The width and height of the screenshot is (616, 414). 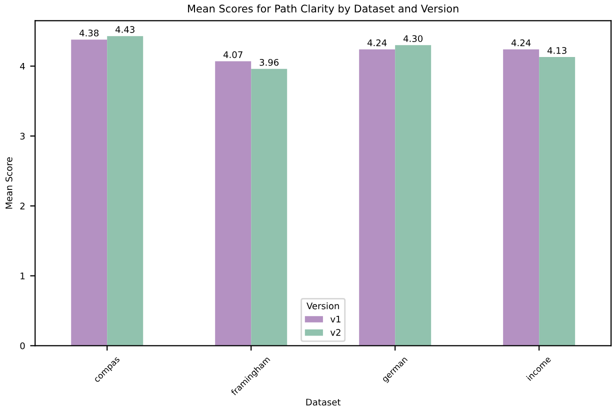 I want to click on chart-title: Mean Scores for Path Clarity by Dataset and Version, so click(x=323, y=9).